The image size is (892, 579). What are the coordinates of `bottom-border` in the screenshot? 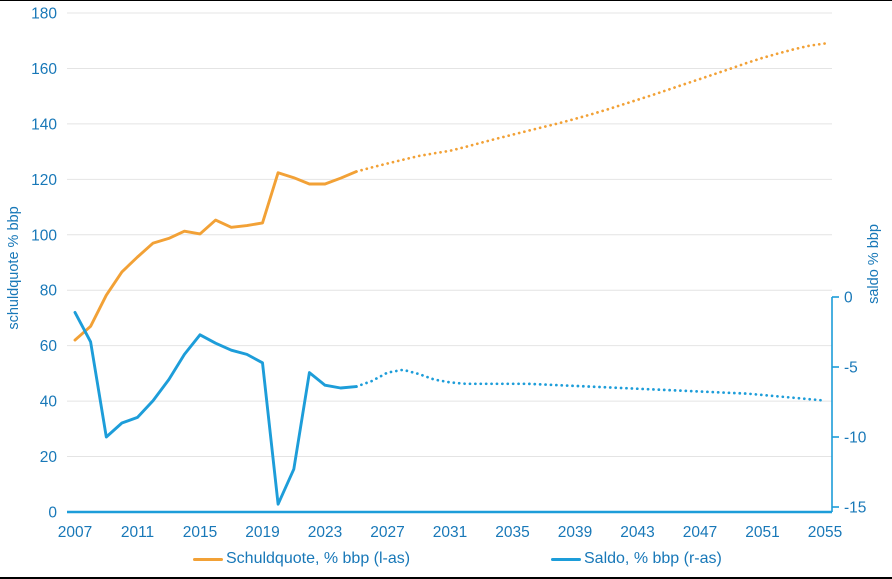 It's located at (446, 578).